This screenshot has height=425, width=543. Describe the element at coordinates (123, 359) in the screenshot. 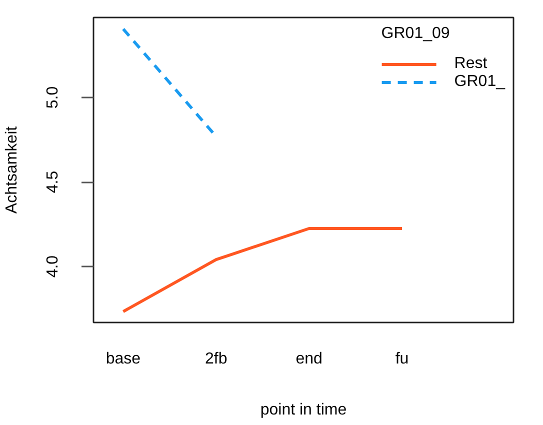

I see `x-tick-label: base` at that location.